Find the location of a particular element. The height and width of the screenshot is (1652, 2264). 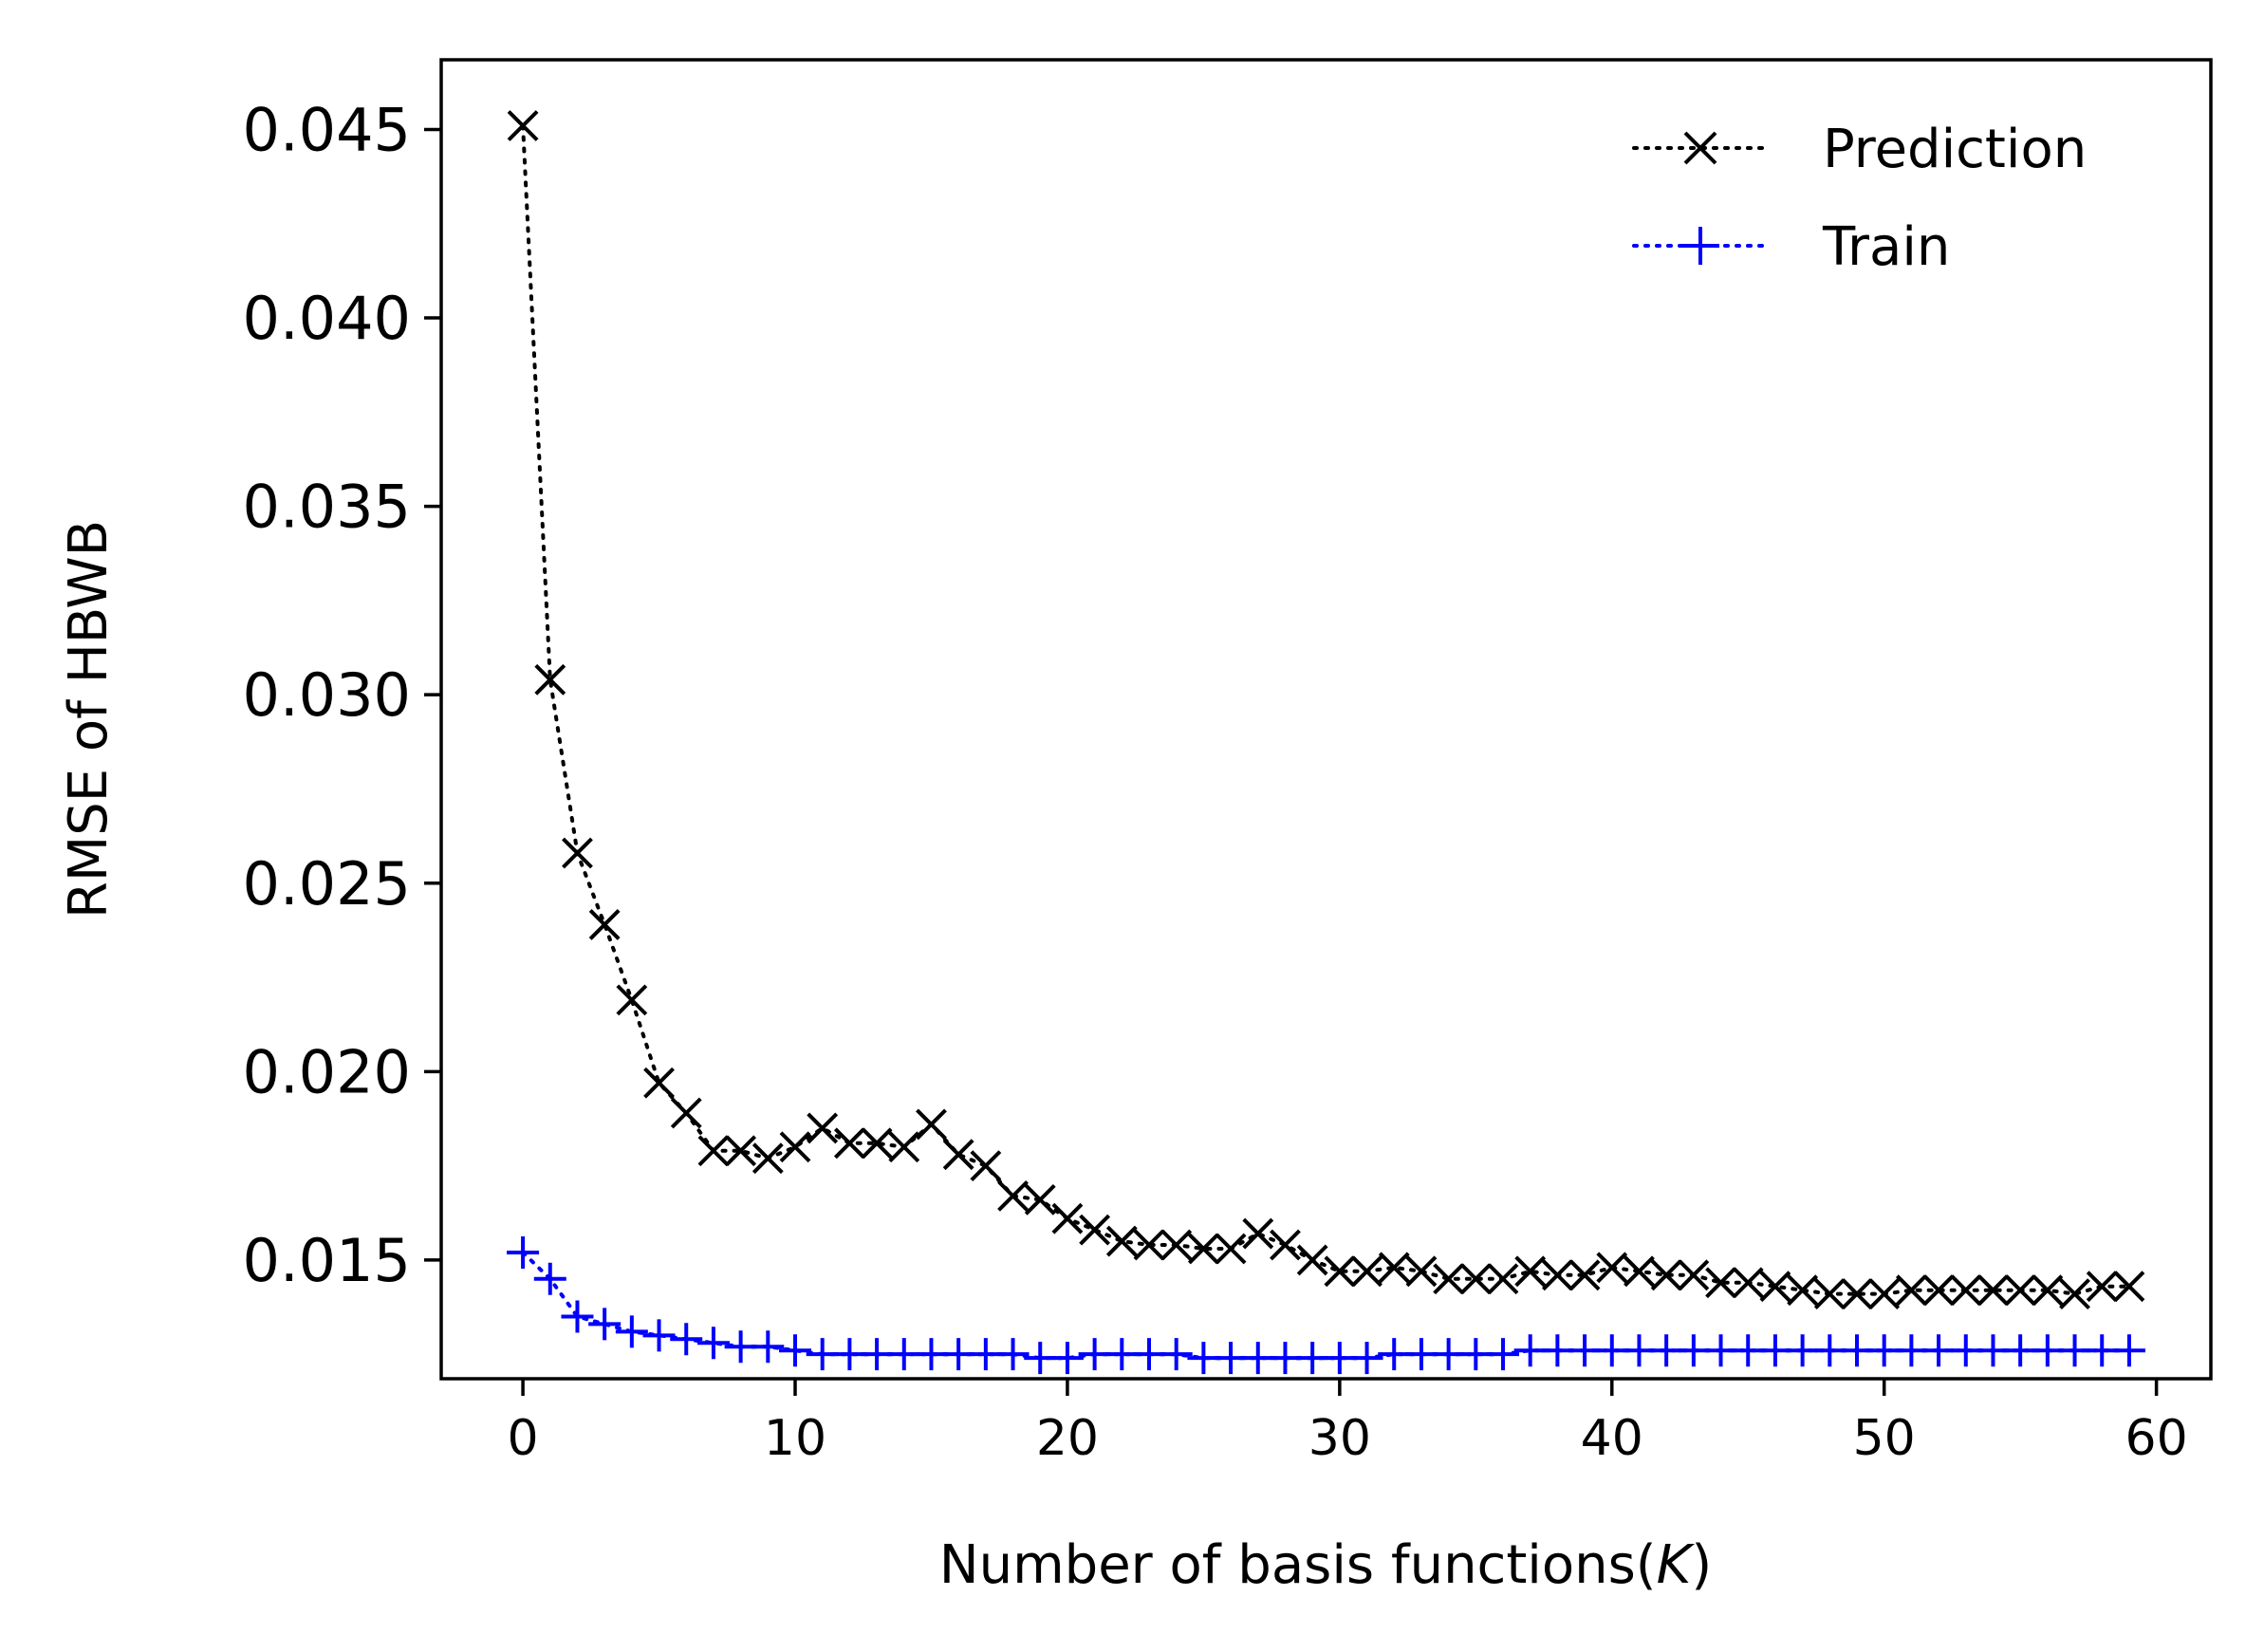

x-axis-title: Number of basis functions(K) is located at coordinates (1325, 1565).